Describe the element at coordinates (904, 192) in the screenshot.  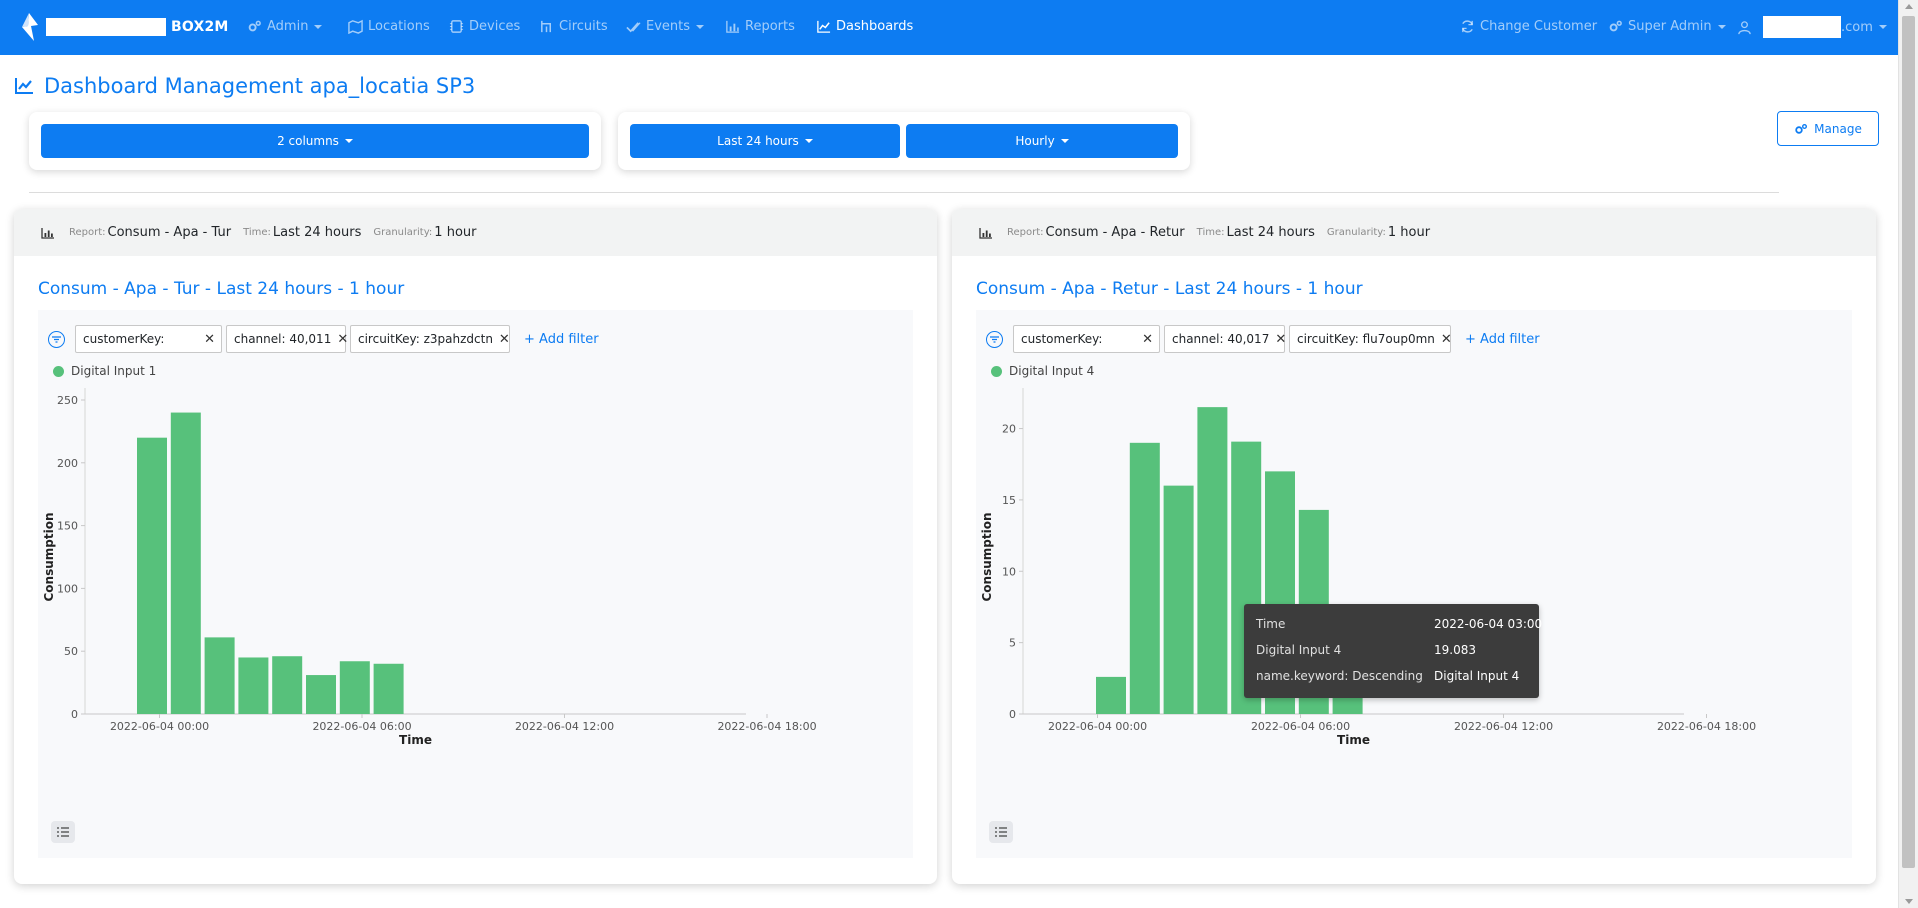
I see `divider` at that location.